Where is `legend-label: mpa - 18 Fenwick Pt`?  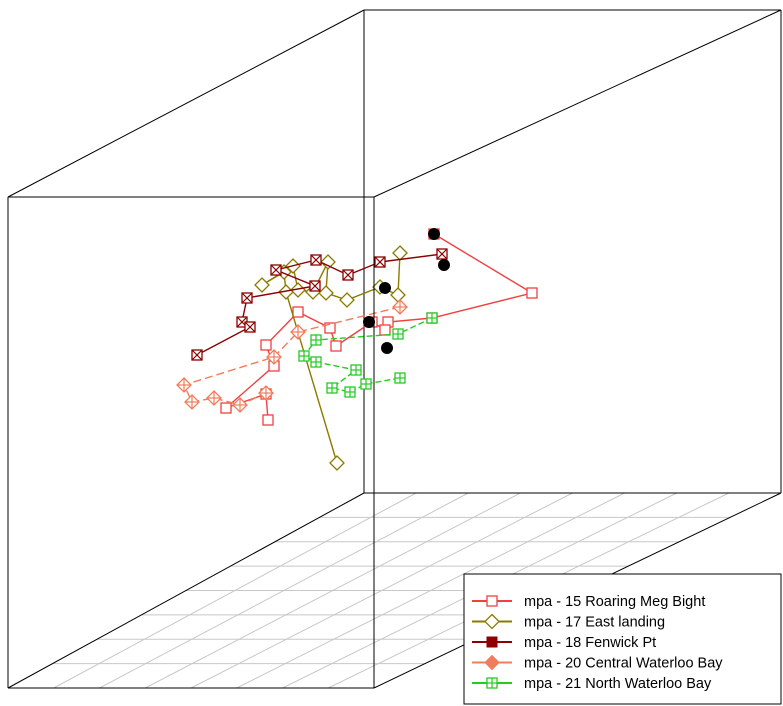
legend-label: mpa - 18 Fenwick Pt is located at coordinates (590, 643).